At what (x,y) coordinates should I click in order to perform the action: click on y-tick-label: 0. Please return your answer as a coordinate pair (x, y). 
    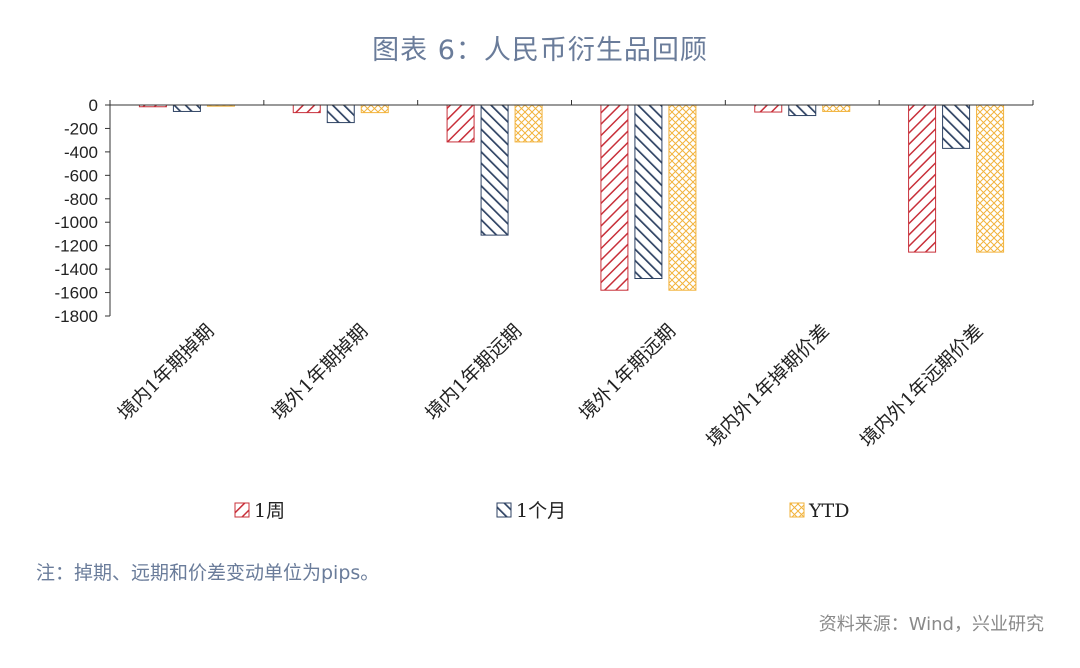
    Looking at the image, I should click on (93, 105).